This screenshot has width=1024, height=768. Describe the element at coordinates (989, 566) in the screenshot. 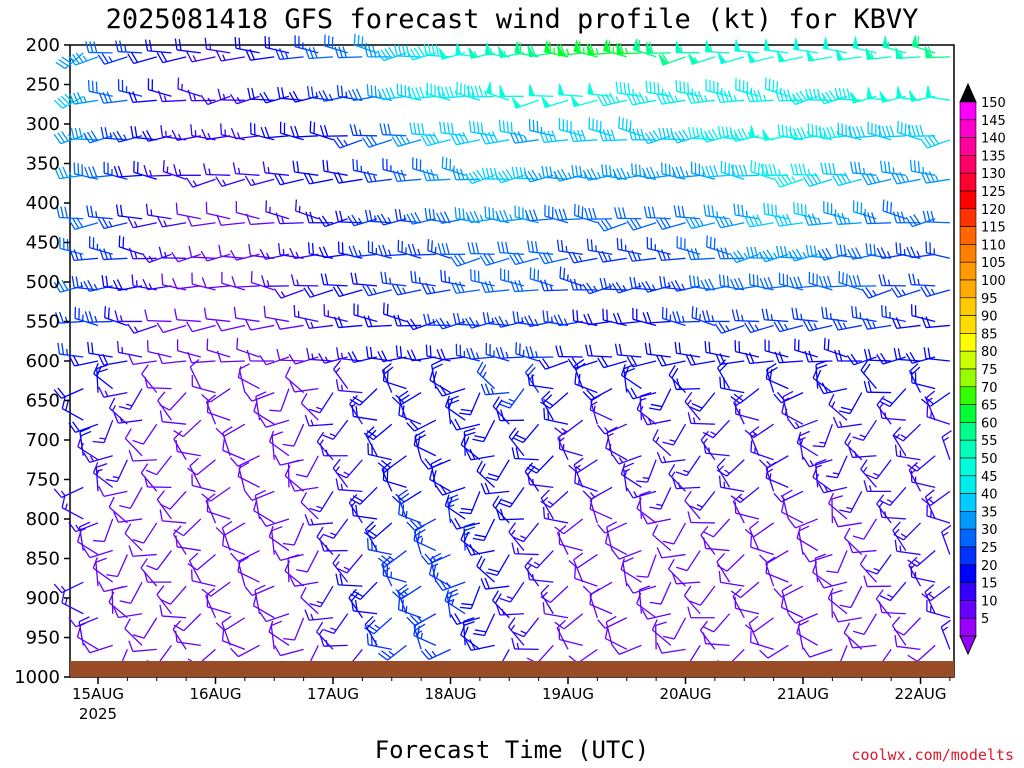

I see `colorbar-label: 20` at that location.